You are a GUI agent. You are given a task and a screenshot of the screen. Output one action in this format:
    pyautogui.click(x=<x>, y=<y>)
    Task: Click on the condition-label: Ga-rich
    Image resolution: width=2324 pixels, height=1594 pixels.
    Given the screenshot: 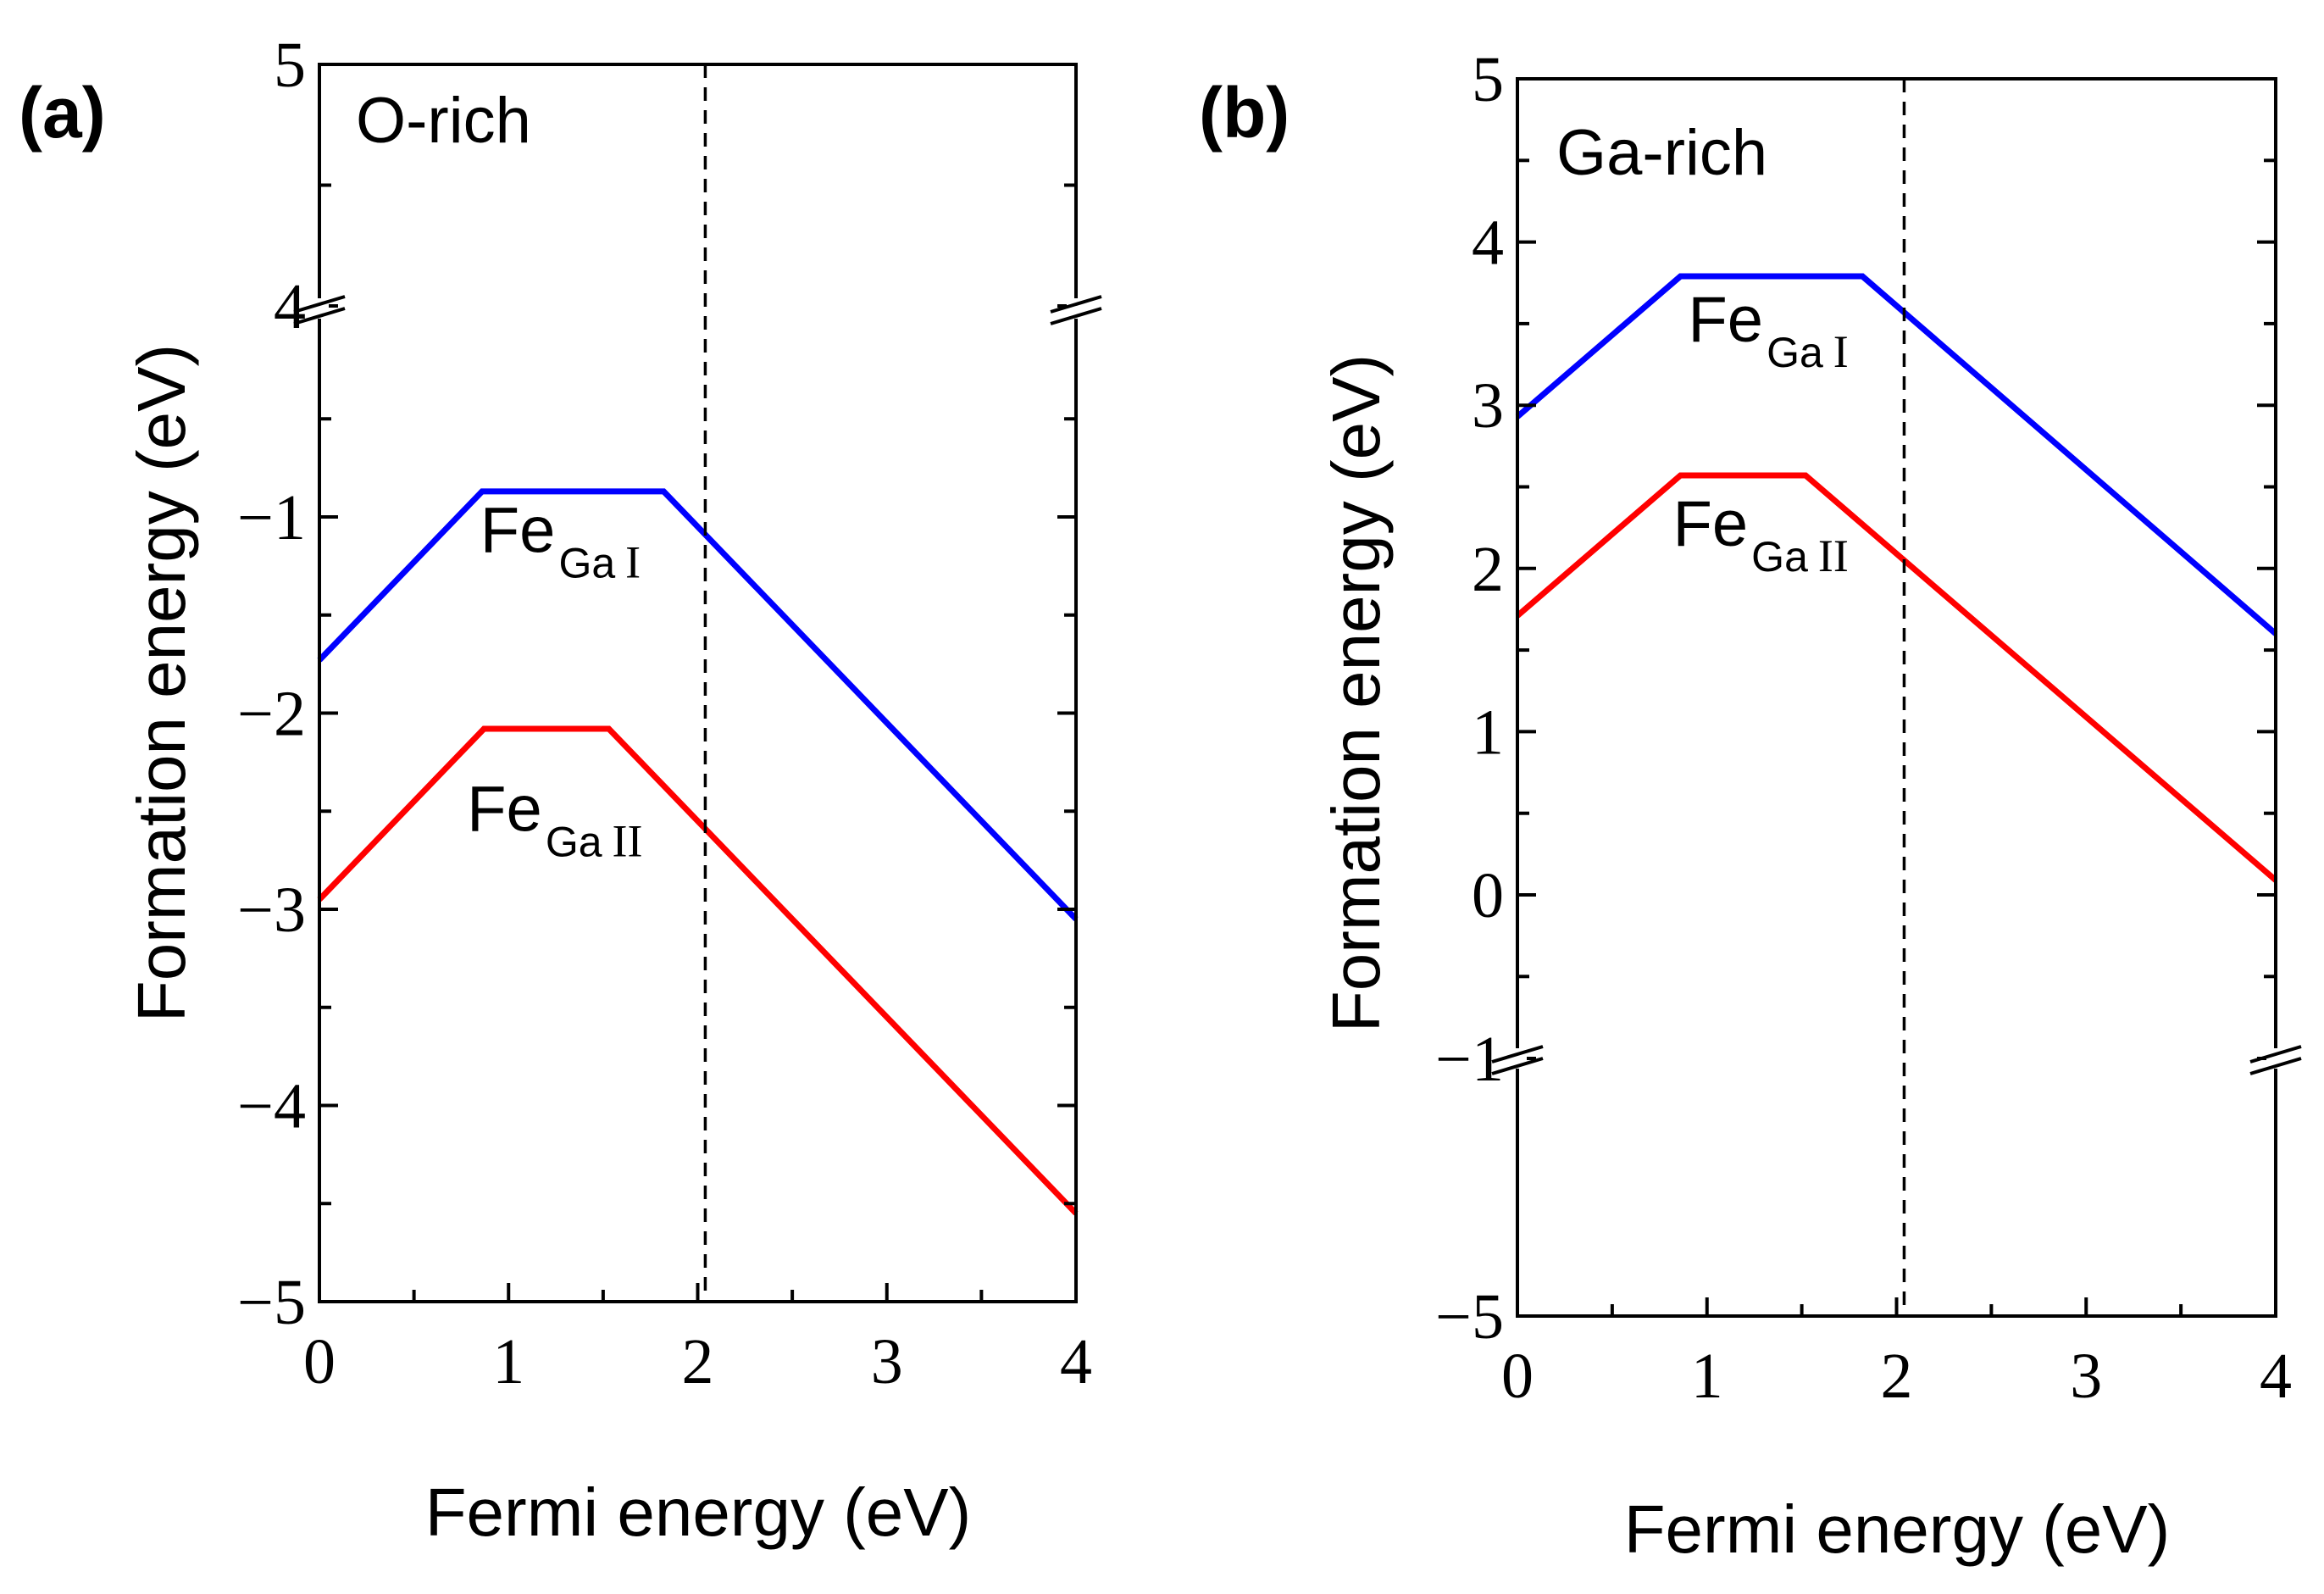 What is the action you would take?
    pyautogui.click(x=1661, y=153)
    